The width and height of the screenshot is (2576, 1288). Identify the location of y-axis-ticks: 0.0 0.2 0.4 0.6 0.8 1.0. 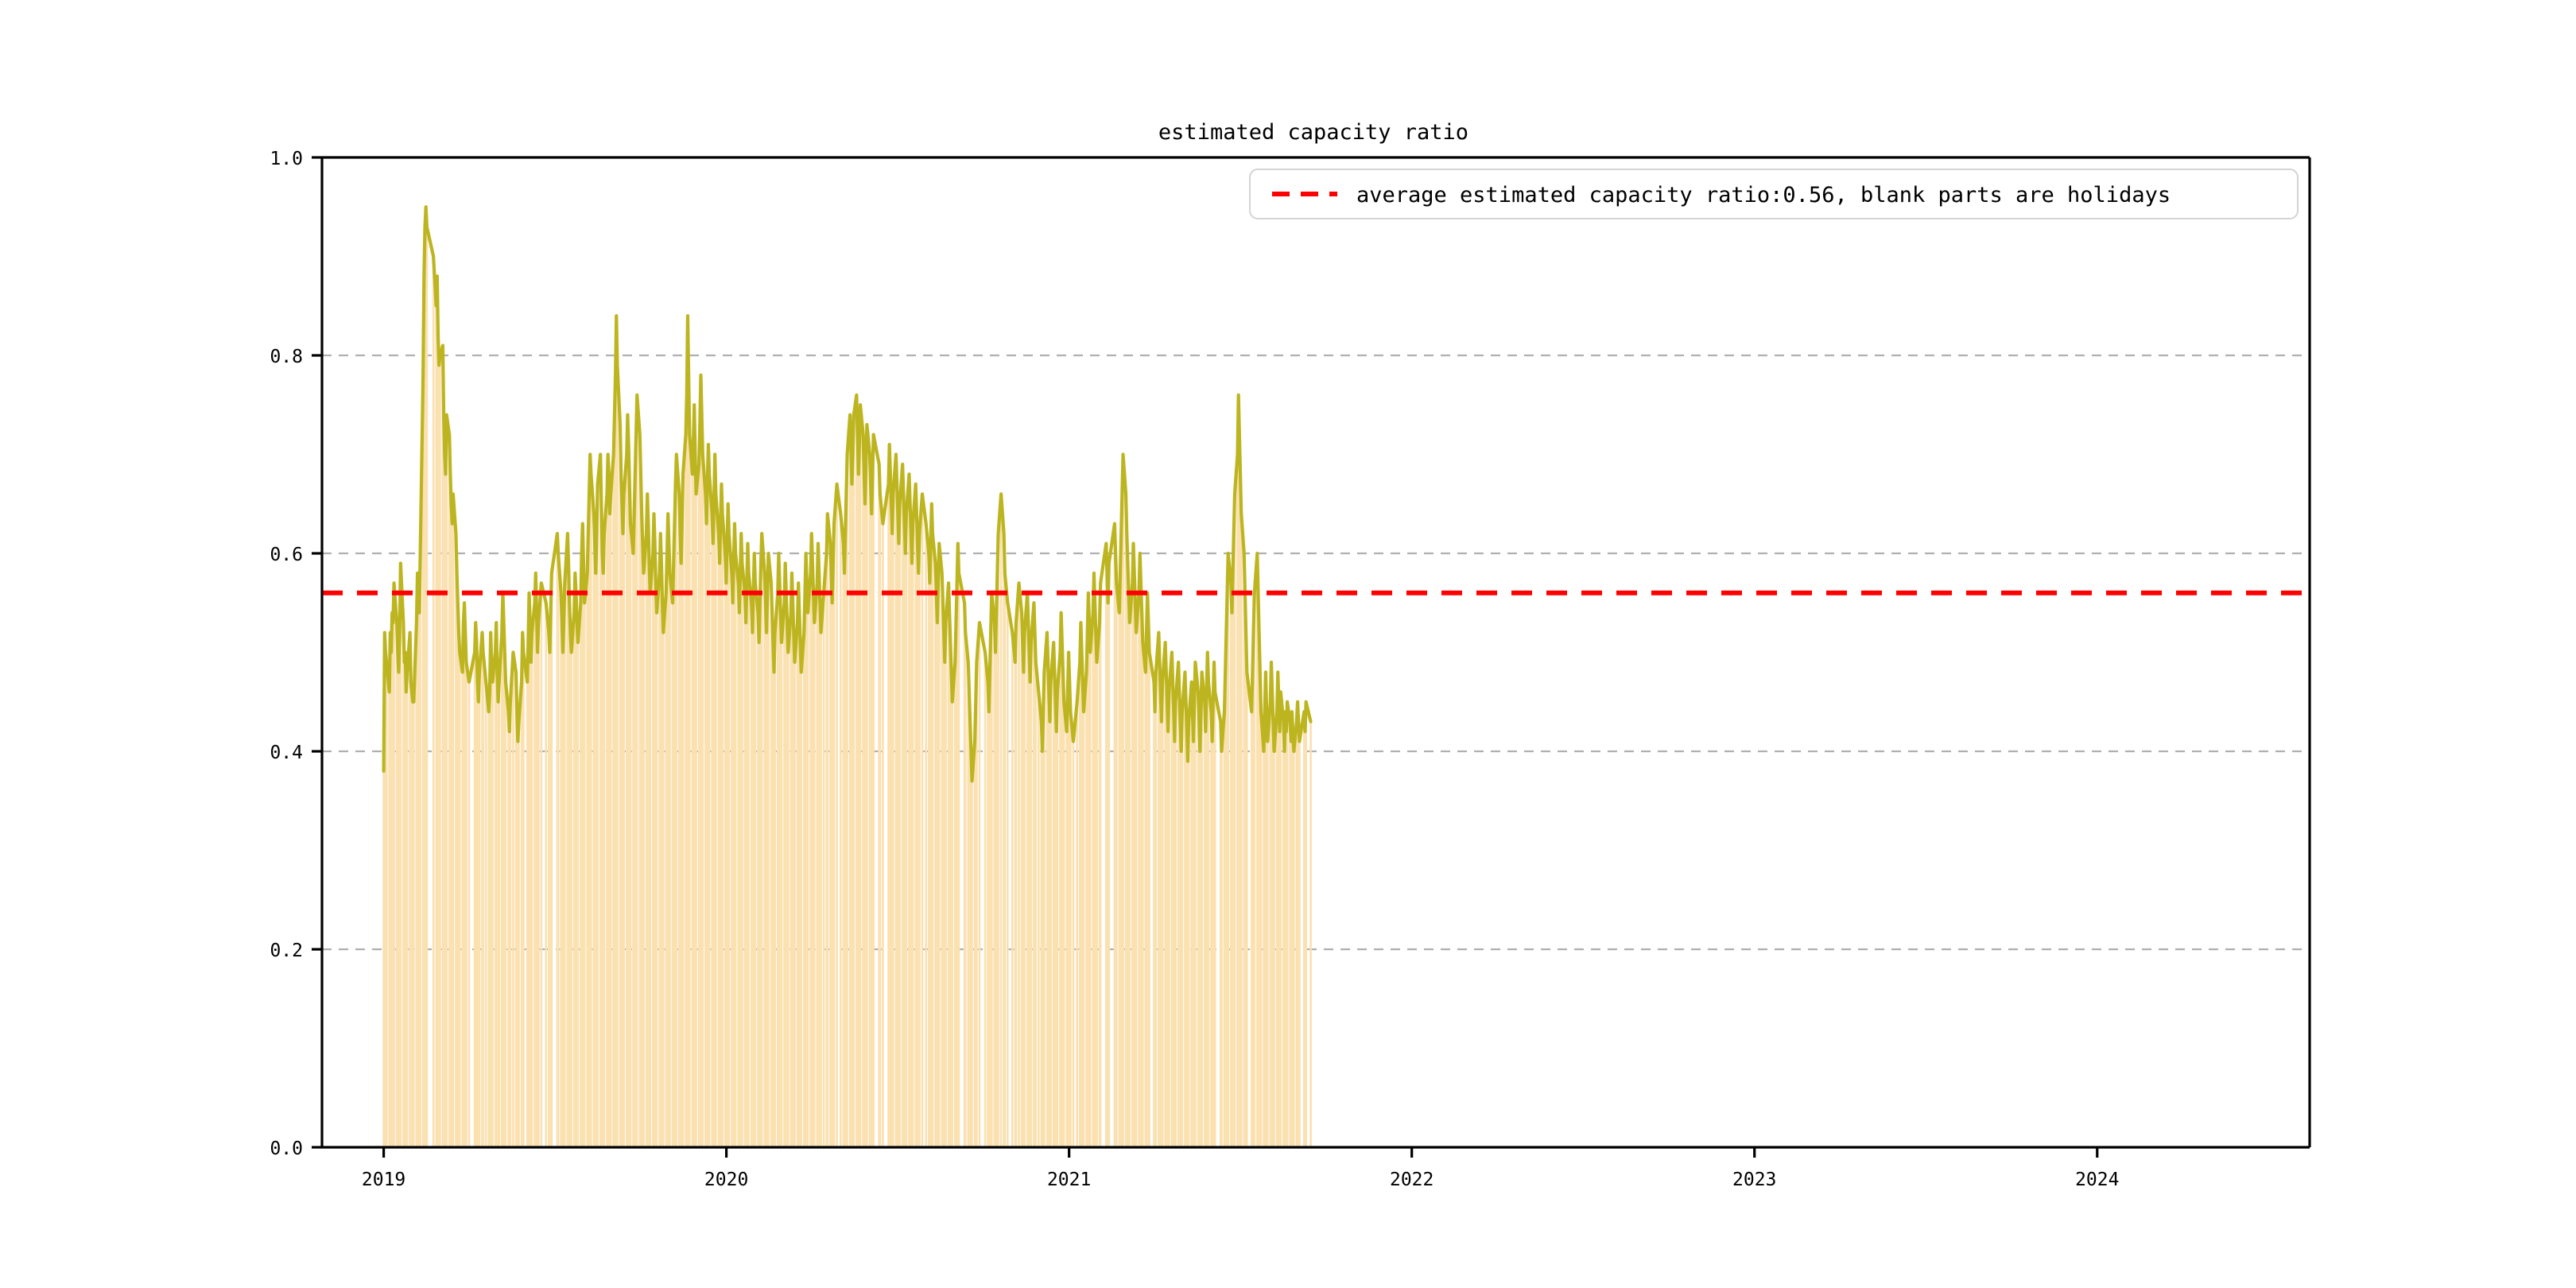
(296, 654).